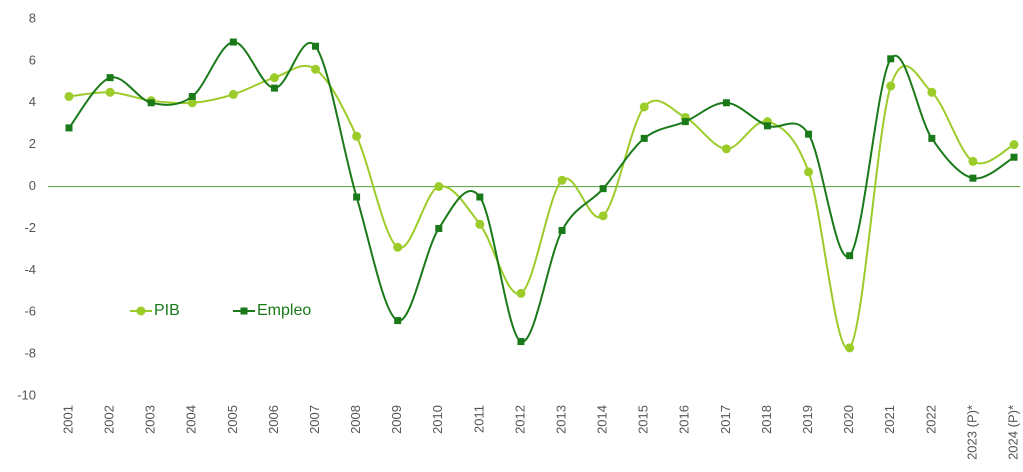  I want to click on x-tick-label: 2014, so click(602, 419).